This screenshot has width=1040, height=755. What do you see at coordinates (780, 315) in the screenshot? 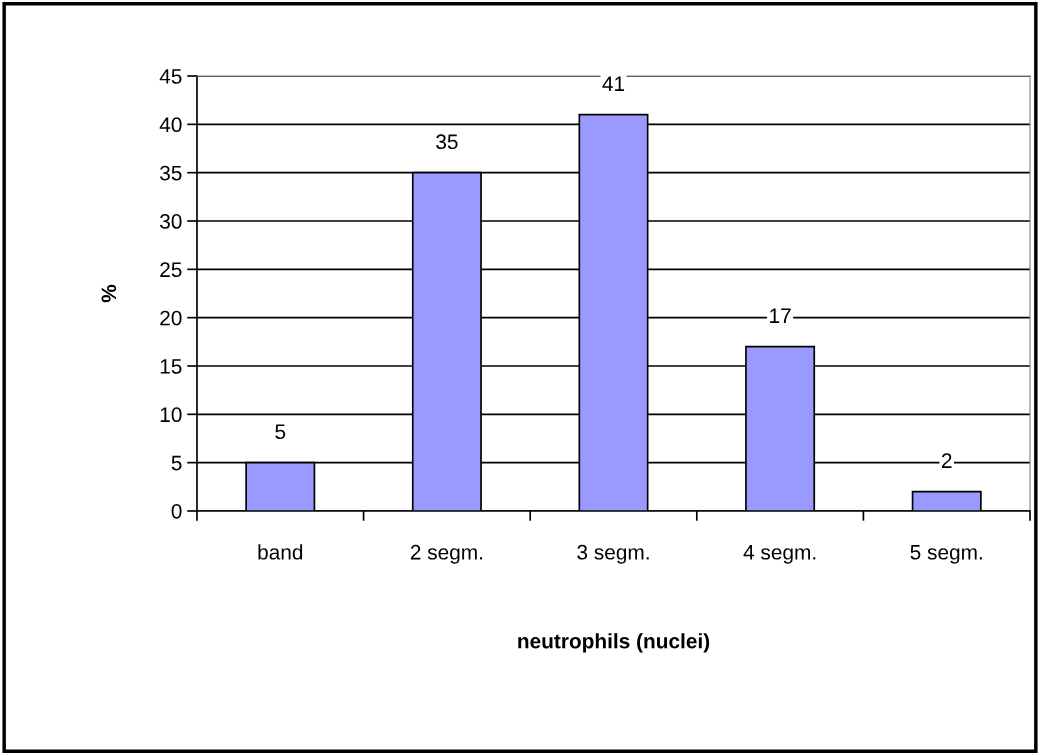
I see `data-label: 17` at bounding box center [780, 315].